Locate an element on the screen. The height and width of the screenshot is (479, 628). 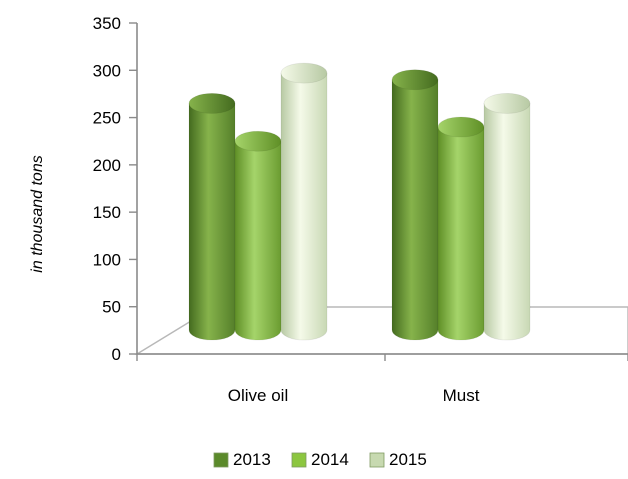
y-axis-title: in thousand tons is located at coordinates (37, 213).